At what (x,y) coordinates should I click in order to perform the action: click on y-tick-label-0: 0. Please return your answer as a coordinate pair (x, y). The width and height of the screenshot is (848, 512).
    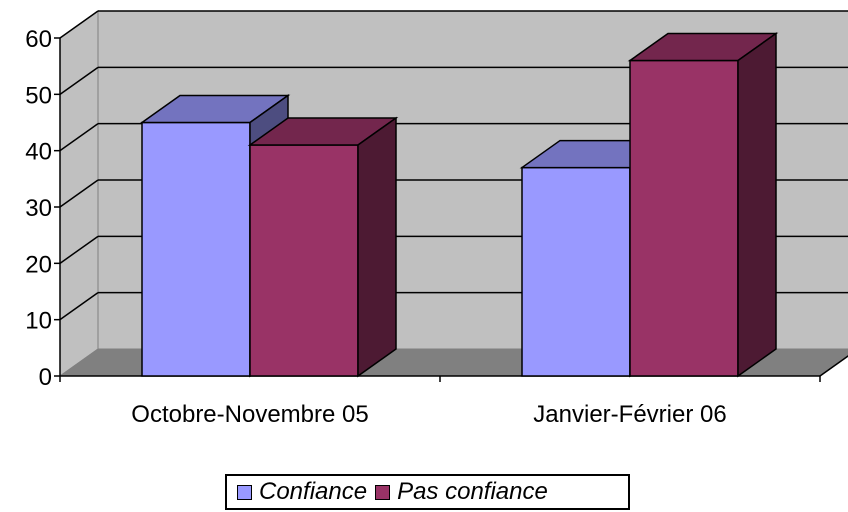
    Looking at the image, I should click on (45, 377).